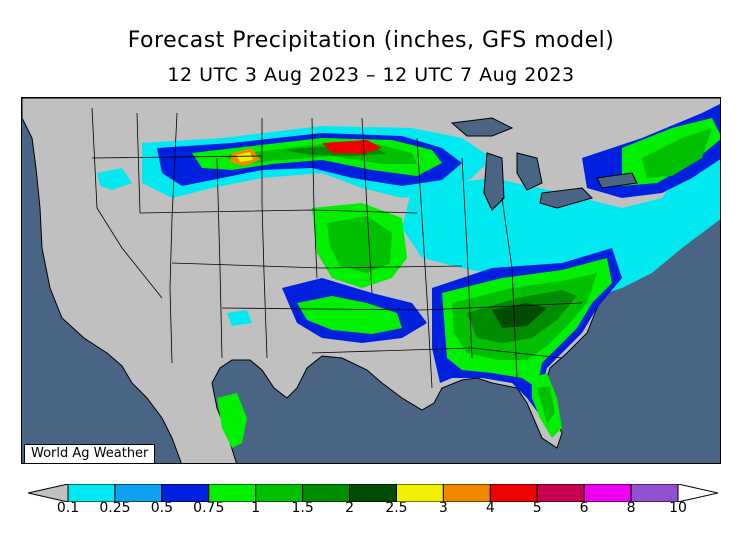 This screenshot has width=742, height=554. Describe the element at coordinates (698, 493) in the screenshot. I see `legend-above-max-arrow` at that location.